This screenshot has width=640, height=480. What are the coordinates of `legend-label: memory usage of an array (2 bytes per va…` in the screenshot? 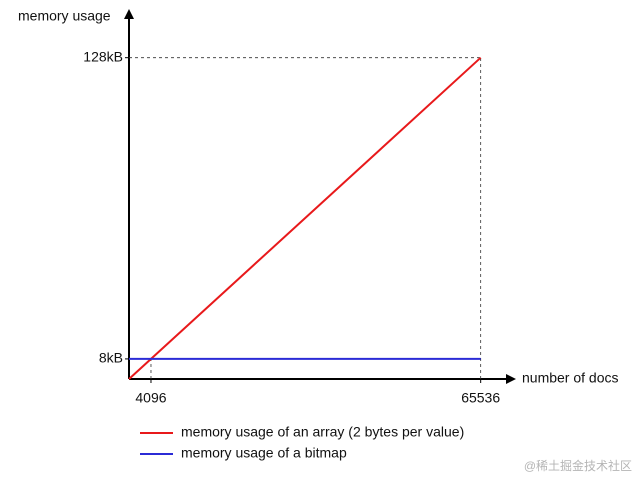 It's located at (322, 432).